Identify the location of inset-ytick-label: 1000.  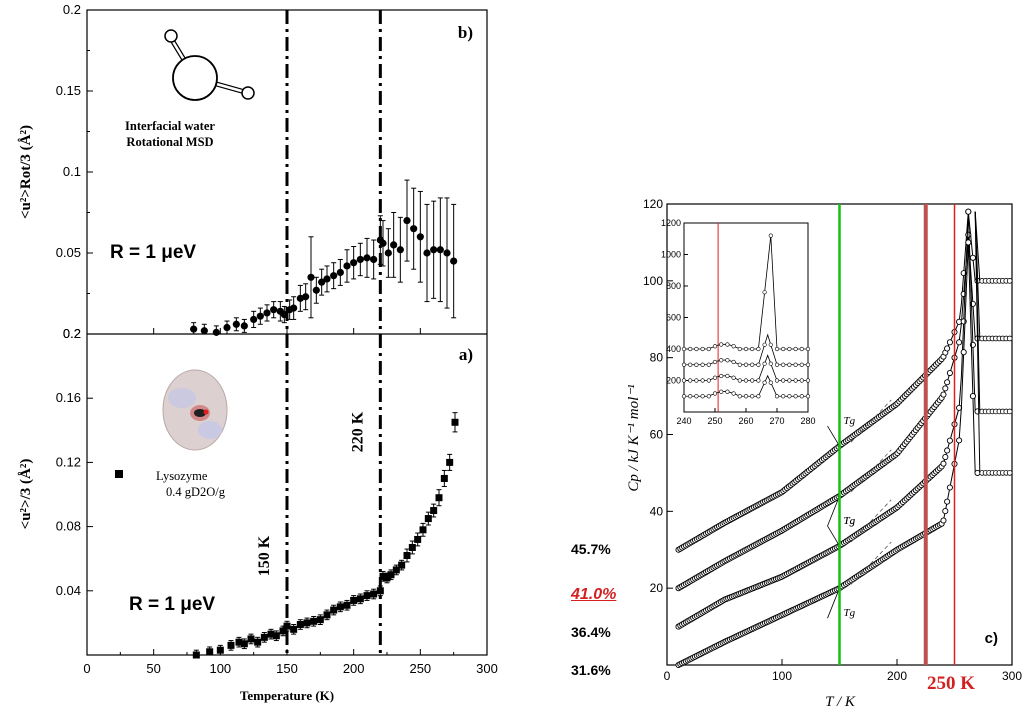
(671, 255).